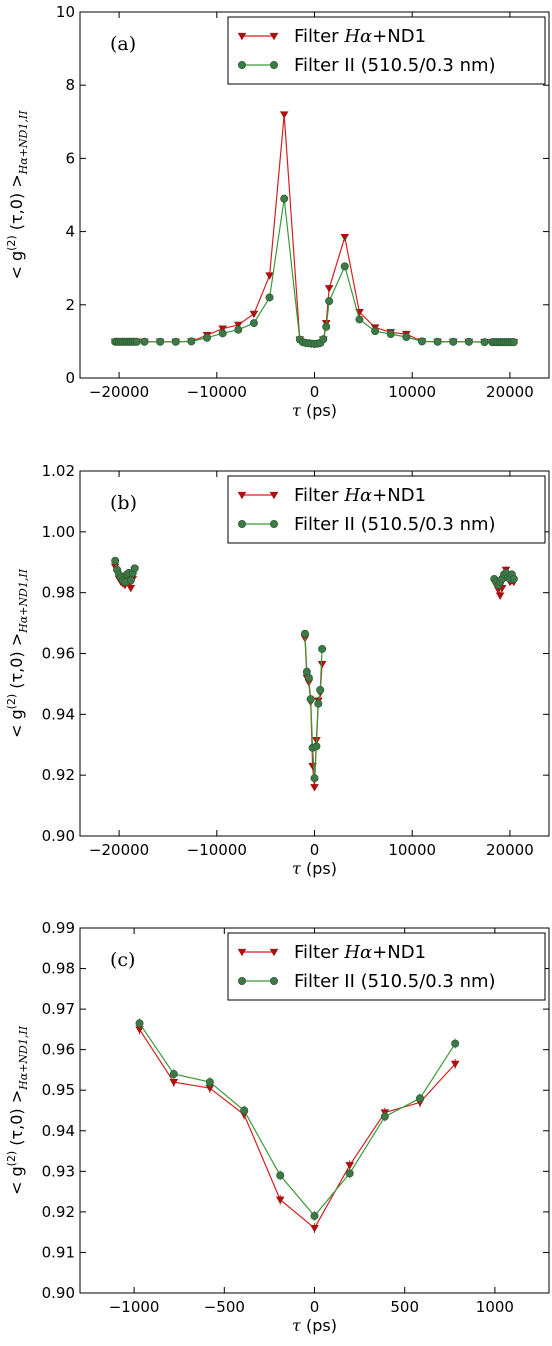  Describe the element at coordinates (58, 471) in the screenshot. I see `panel-b-y-tick-label: 1.02` at that location.